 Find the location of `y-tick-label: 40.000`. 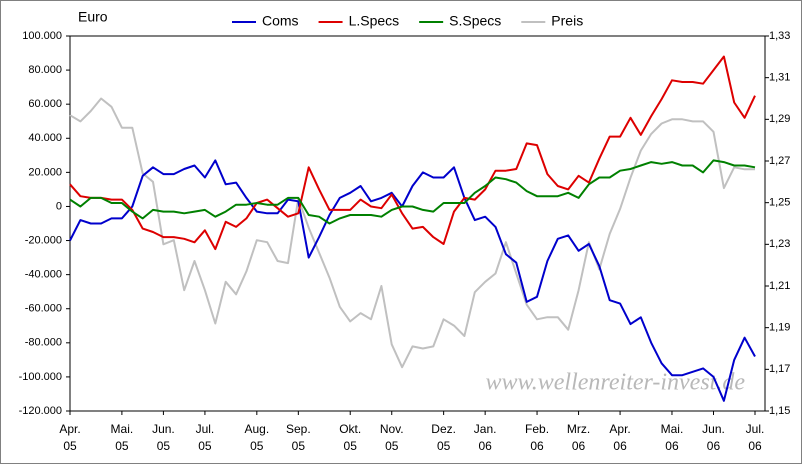

y-tick-label: 40.000 is located at coordinates (45, 138).